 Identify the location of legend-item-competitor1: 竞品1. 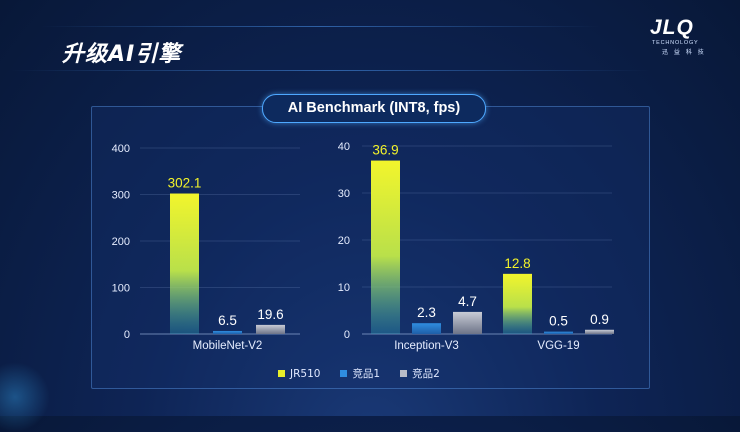
(360, 373).